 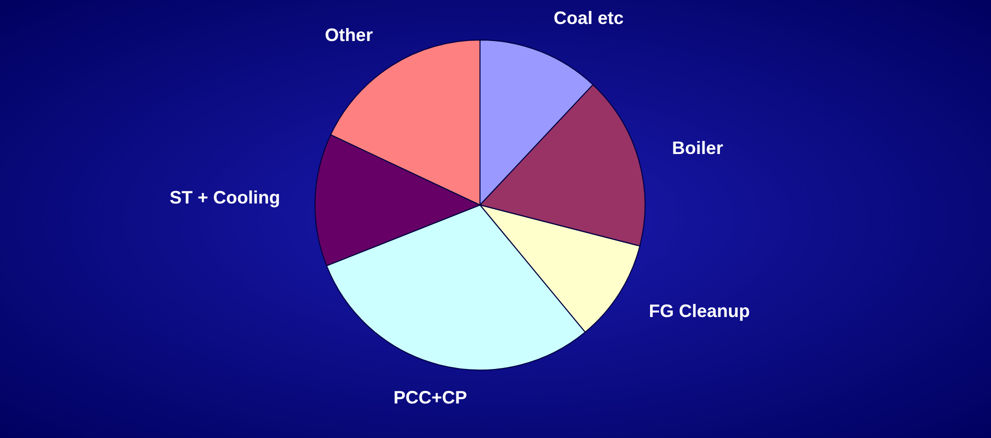 What do you see at coordinates (430, 398) in the screenshot?
I see `slice-label: PCC+CP` at bounding box center [430, 398].